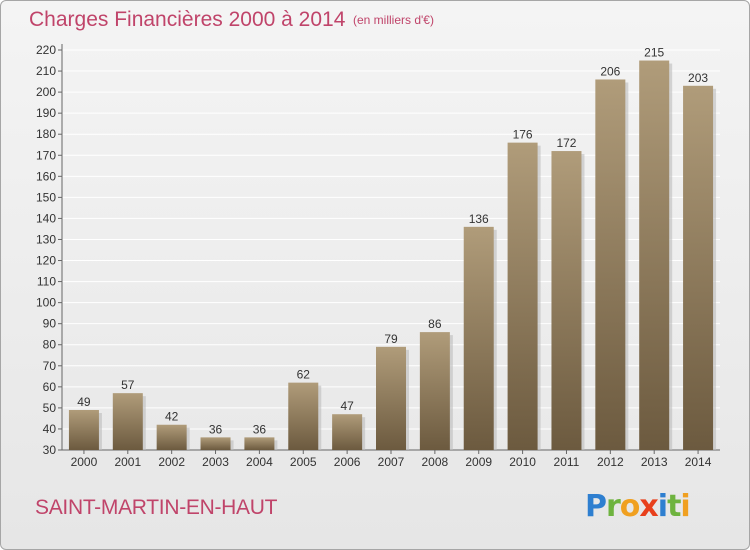  Describe the element at coordinates (187, 19) in the screenshot. I see `chart-title: Charges Financières 2000 à 2014` at that location.